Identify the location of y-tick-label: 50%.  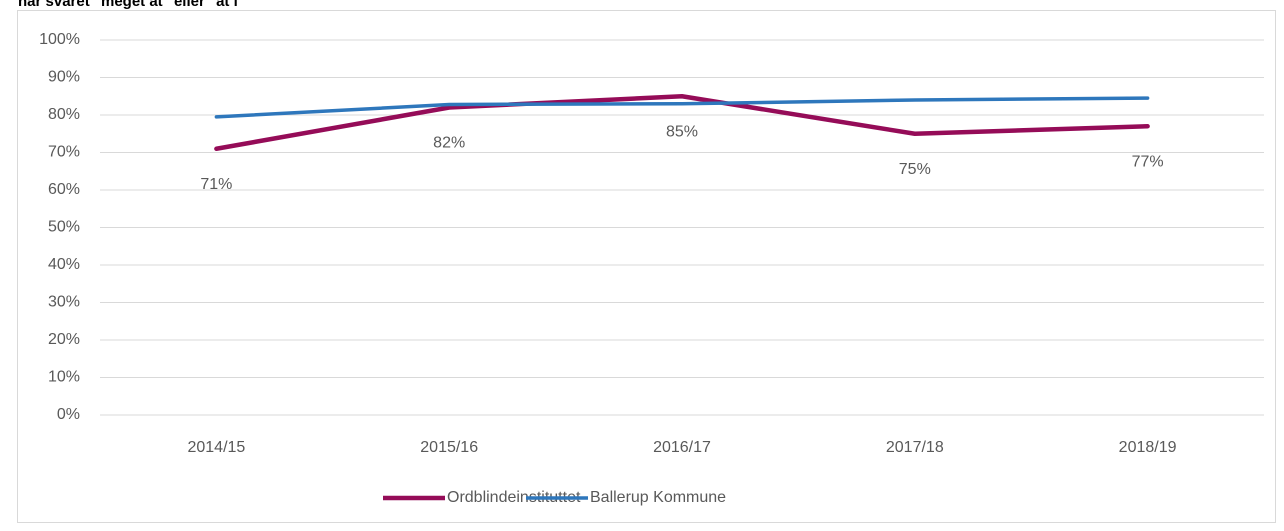
(64, 227).